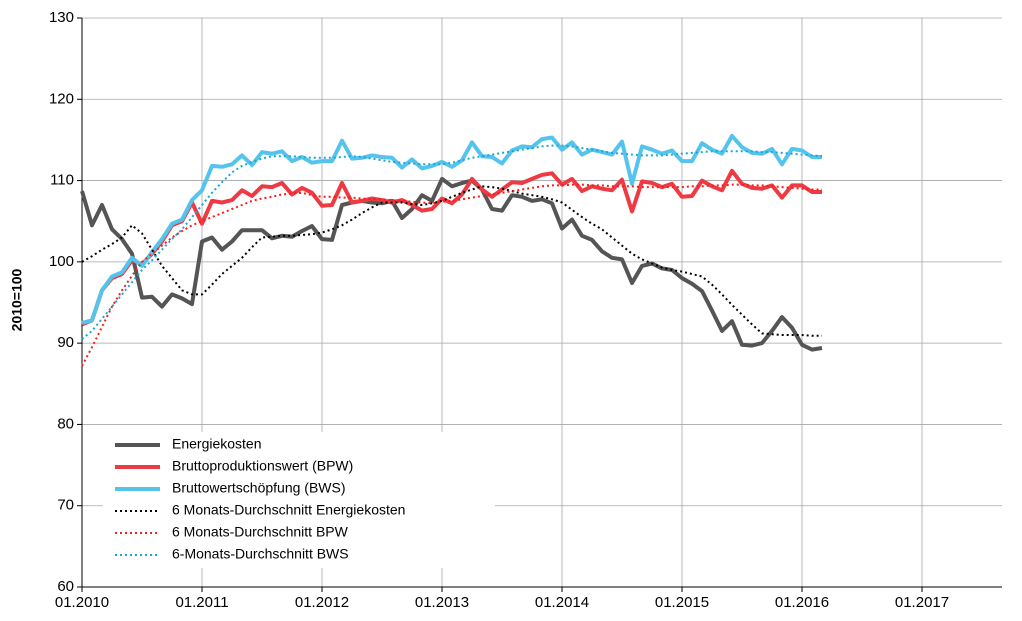 This screenshot has height=621, width=1022. Describe the element at coordinates (802, 602) in the screenshot. I see `x-tick-label: 01.2016` at that location.